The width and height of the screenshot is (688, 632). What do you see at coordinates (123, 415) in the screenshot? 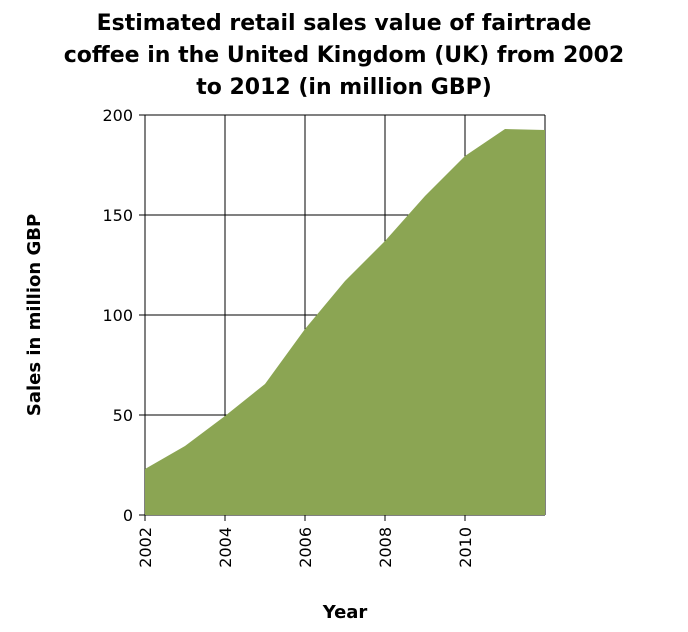
I see `y-tick-label: 50` at bounding box center [123, 415].